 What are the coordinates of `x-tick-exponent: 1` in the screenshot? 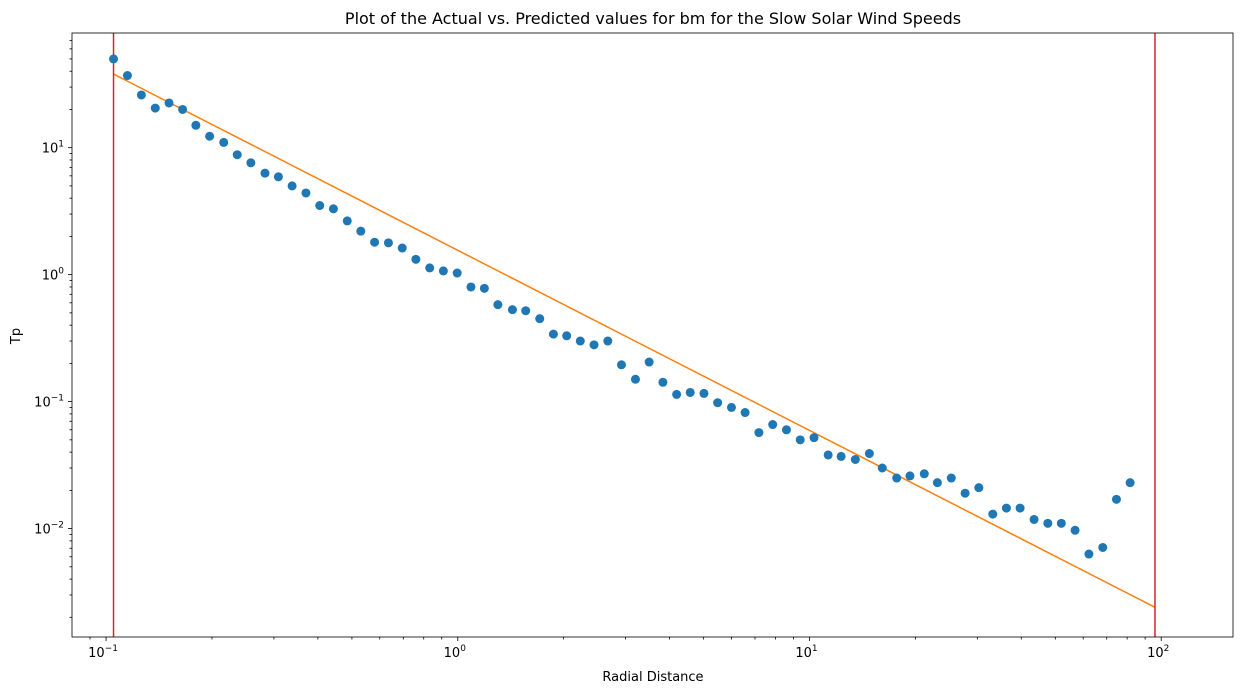 It's located at (815, 649).